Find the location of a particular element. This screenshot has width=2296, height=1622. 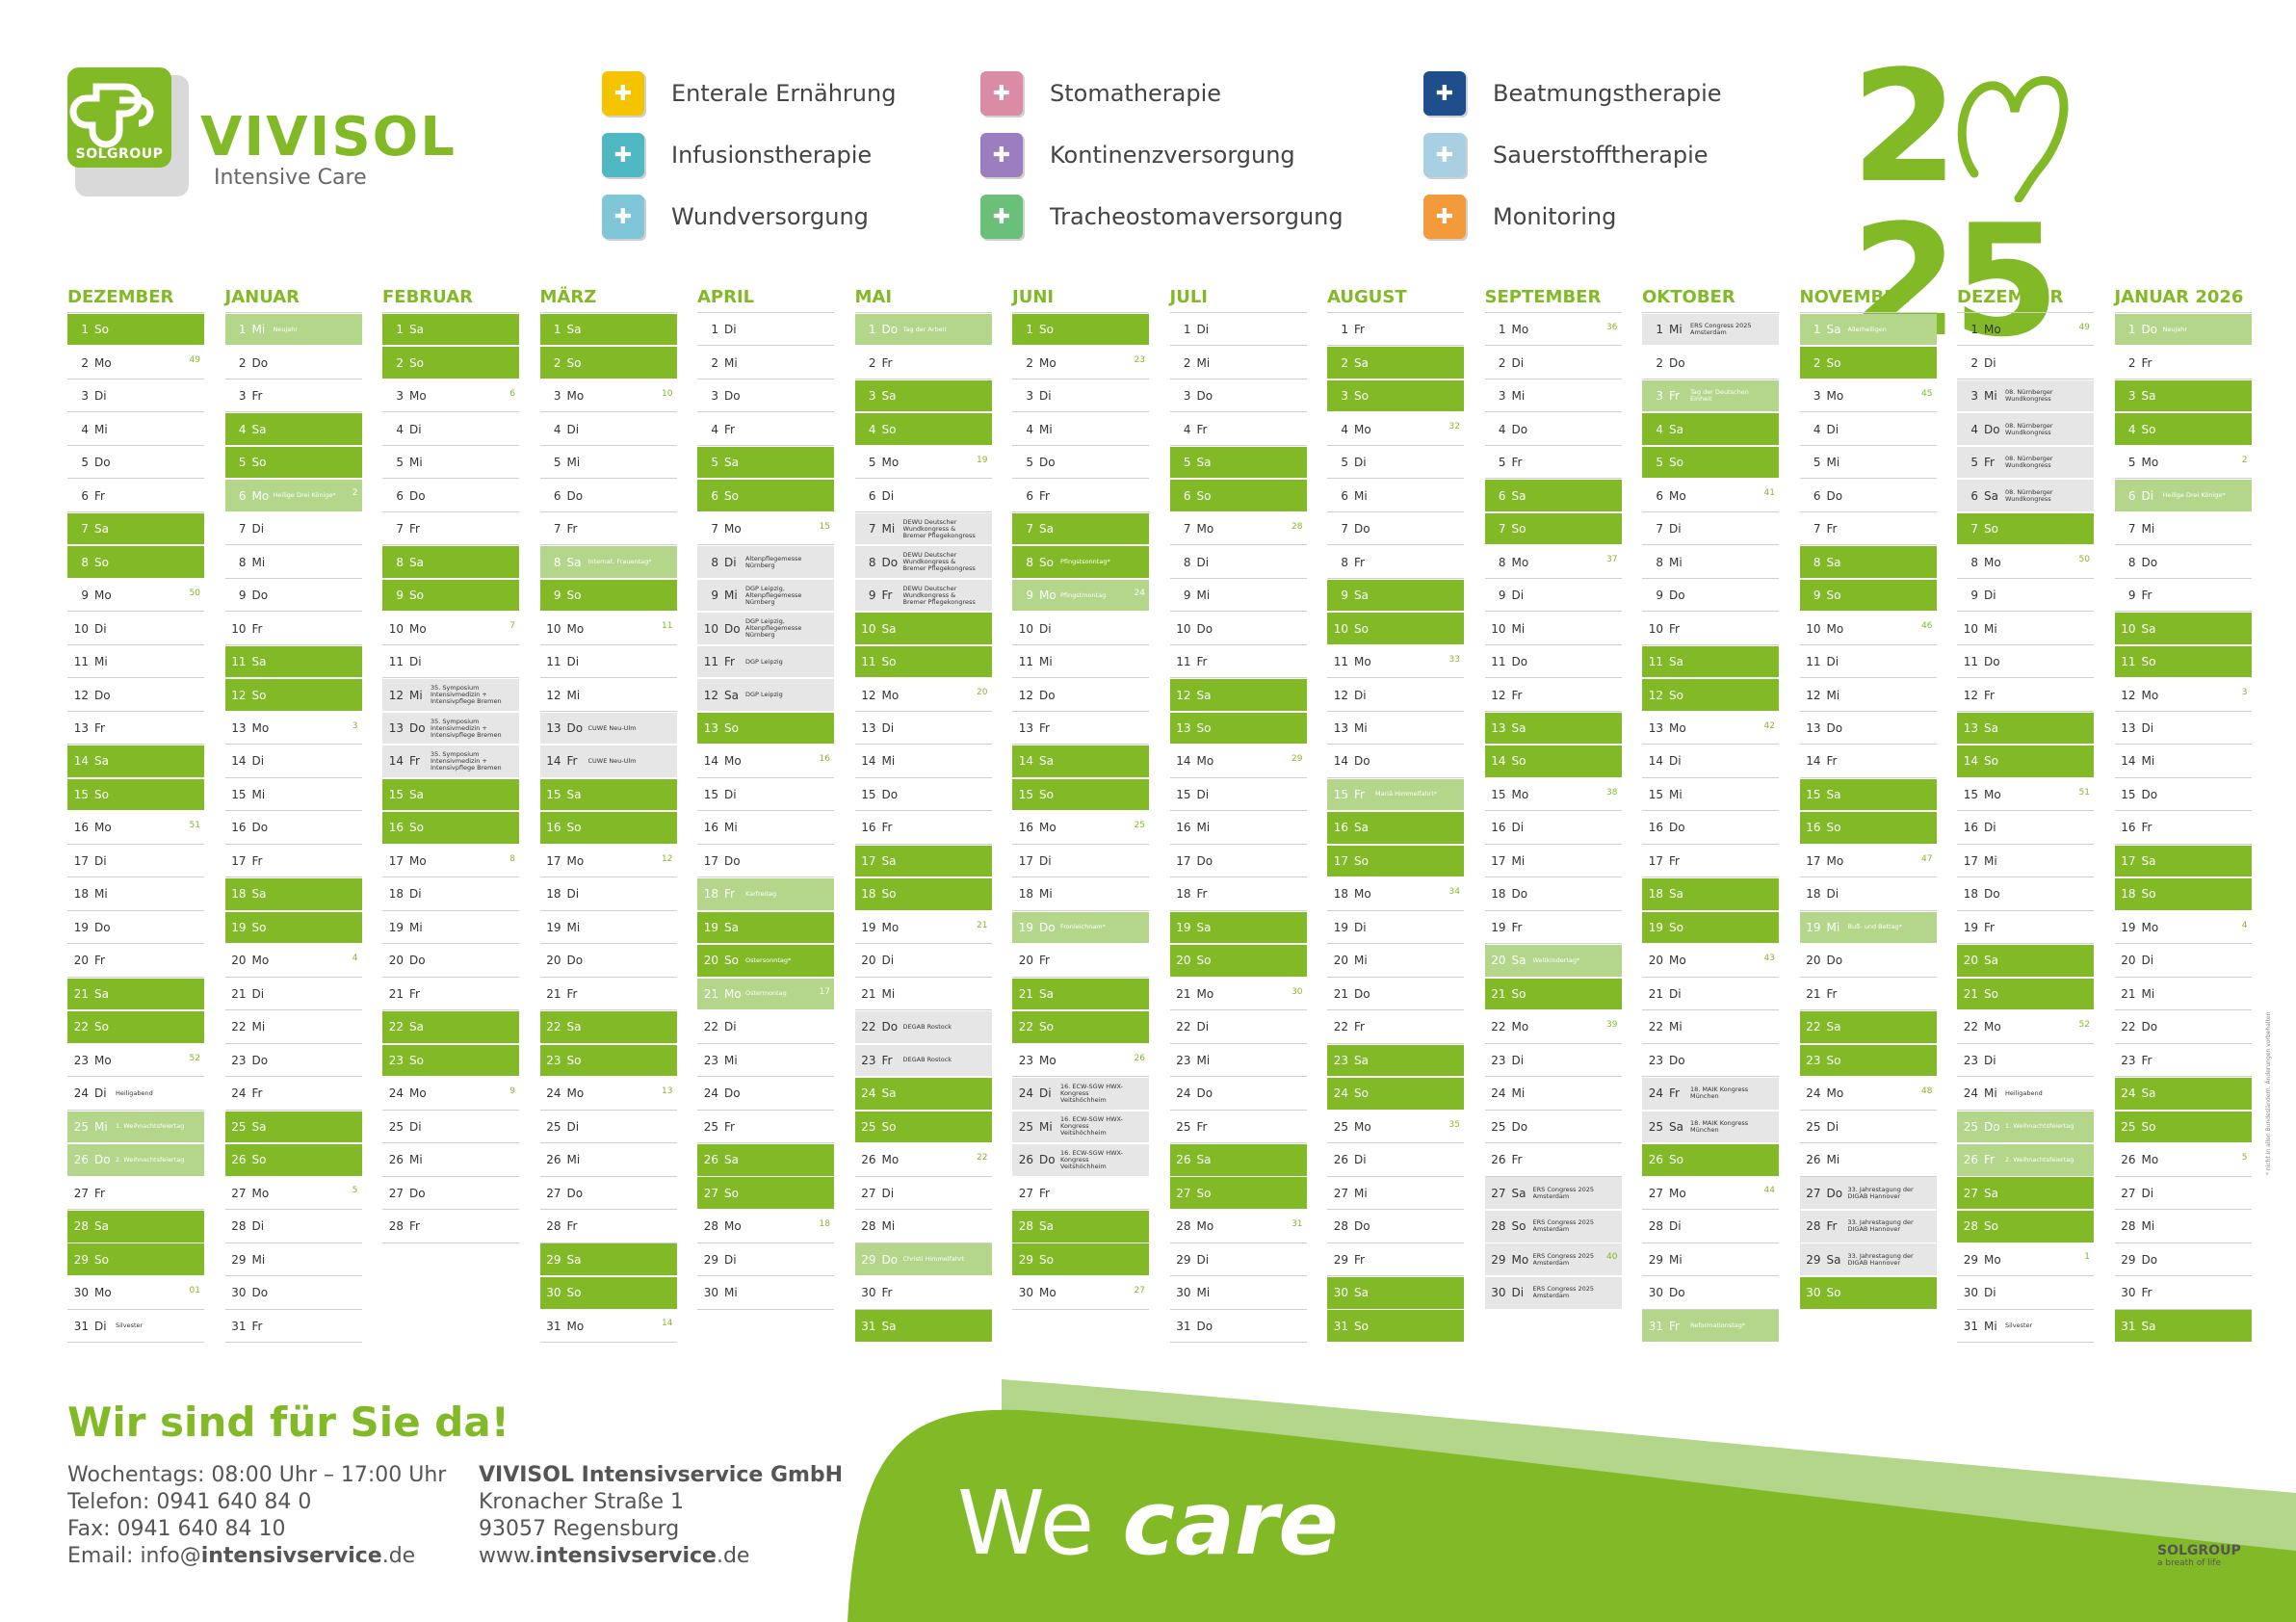

day-row: 21 Fr is located at coordinates (450, 995).